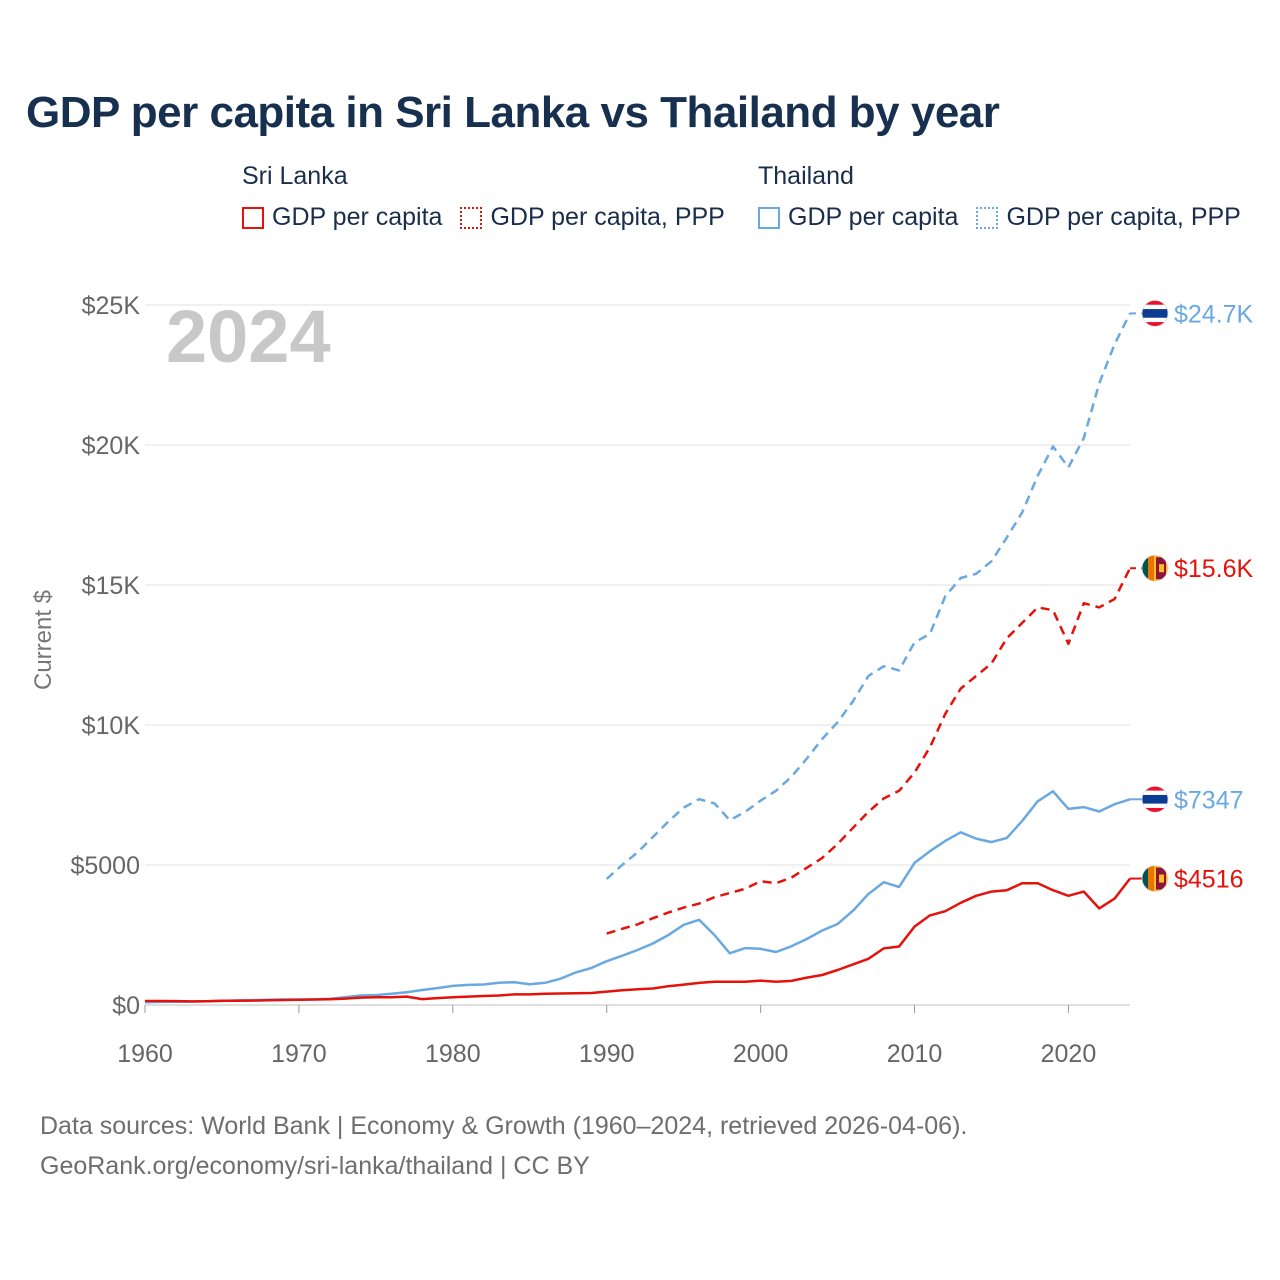 The width and height of the screenshot is (1280, 1280). What do you see at coordinates (1214, 314) in the screenshot?
I see `end-value-label: $24.7K` at bounding box center [1214, 314].